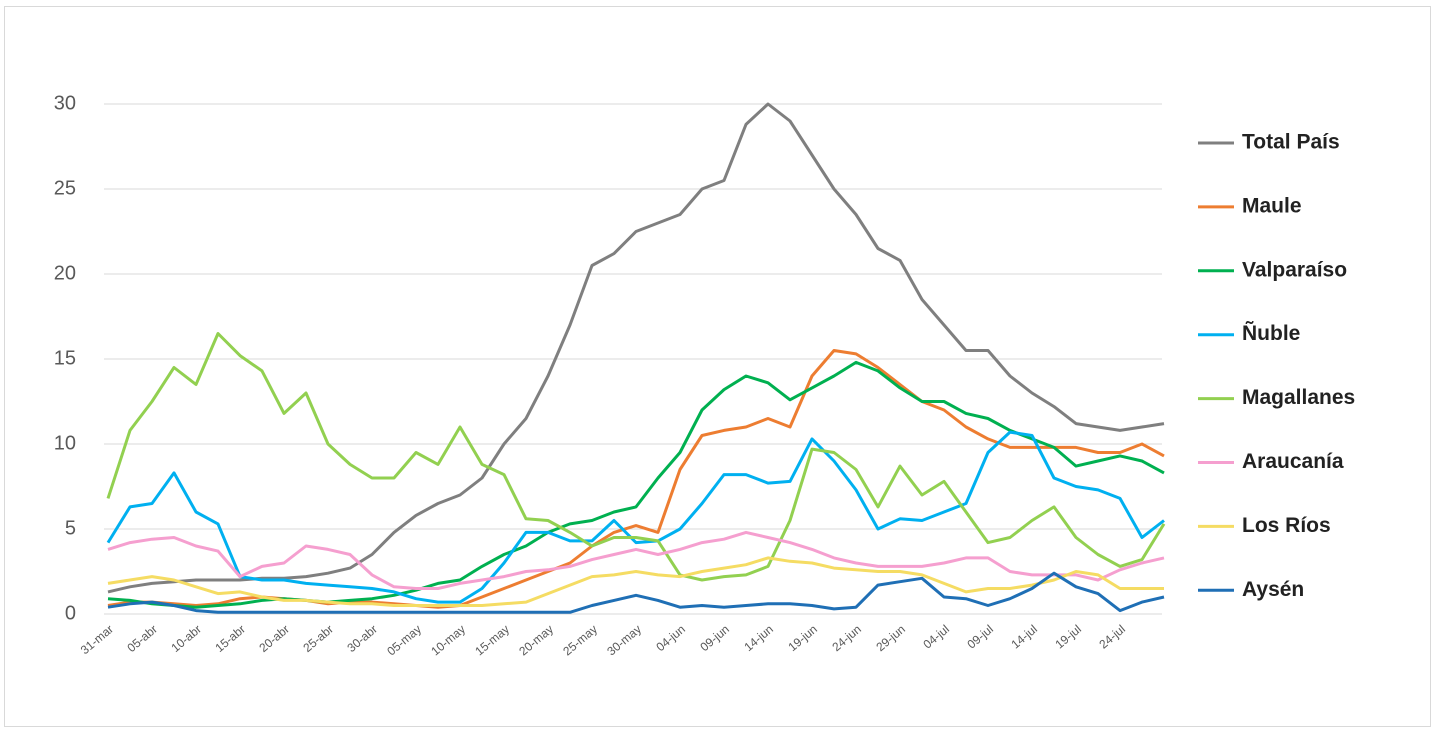 The height and width of the screenshot is (732, 1437). Describe the element at coordinates (70, 528) in the screenshot. I see `y-tick-label: 5` at that location.